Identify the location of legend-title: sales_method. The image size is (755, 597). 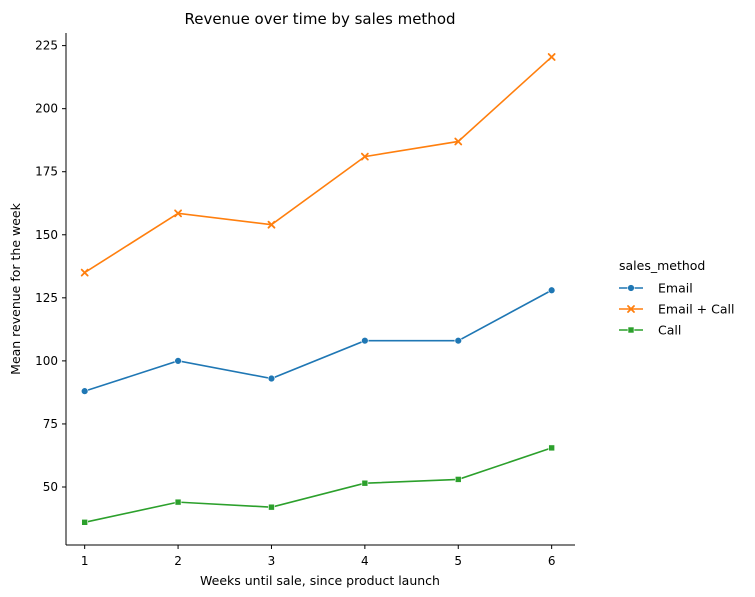
(662, 265).